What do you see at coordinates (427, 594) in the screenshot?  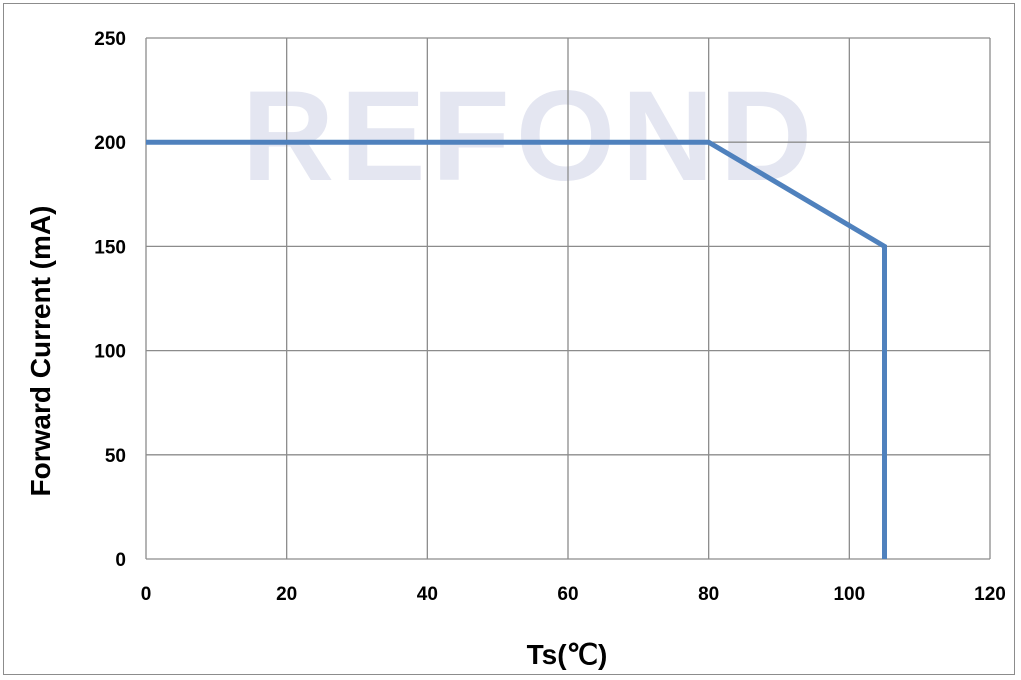 I see `x-tick-label: 40` at bounding box center [427, 594].